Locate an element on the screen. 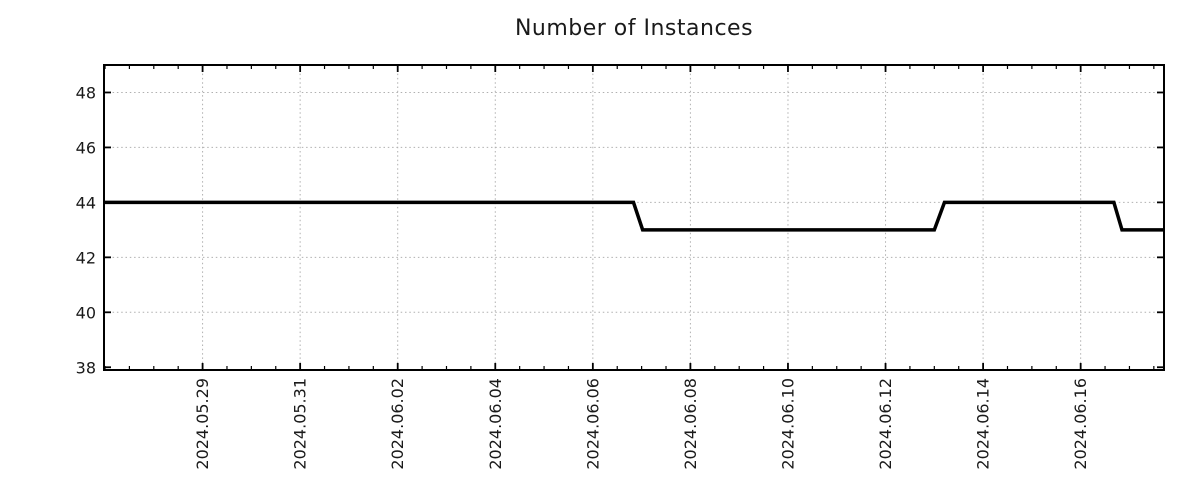 The height and width of the screenshot is (500, 1200). x-tick-label: 2024.05.29 is located at coordinates (202, 424).